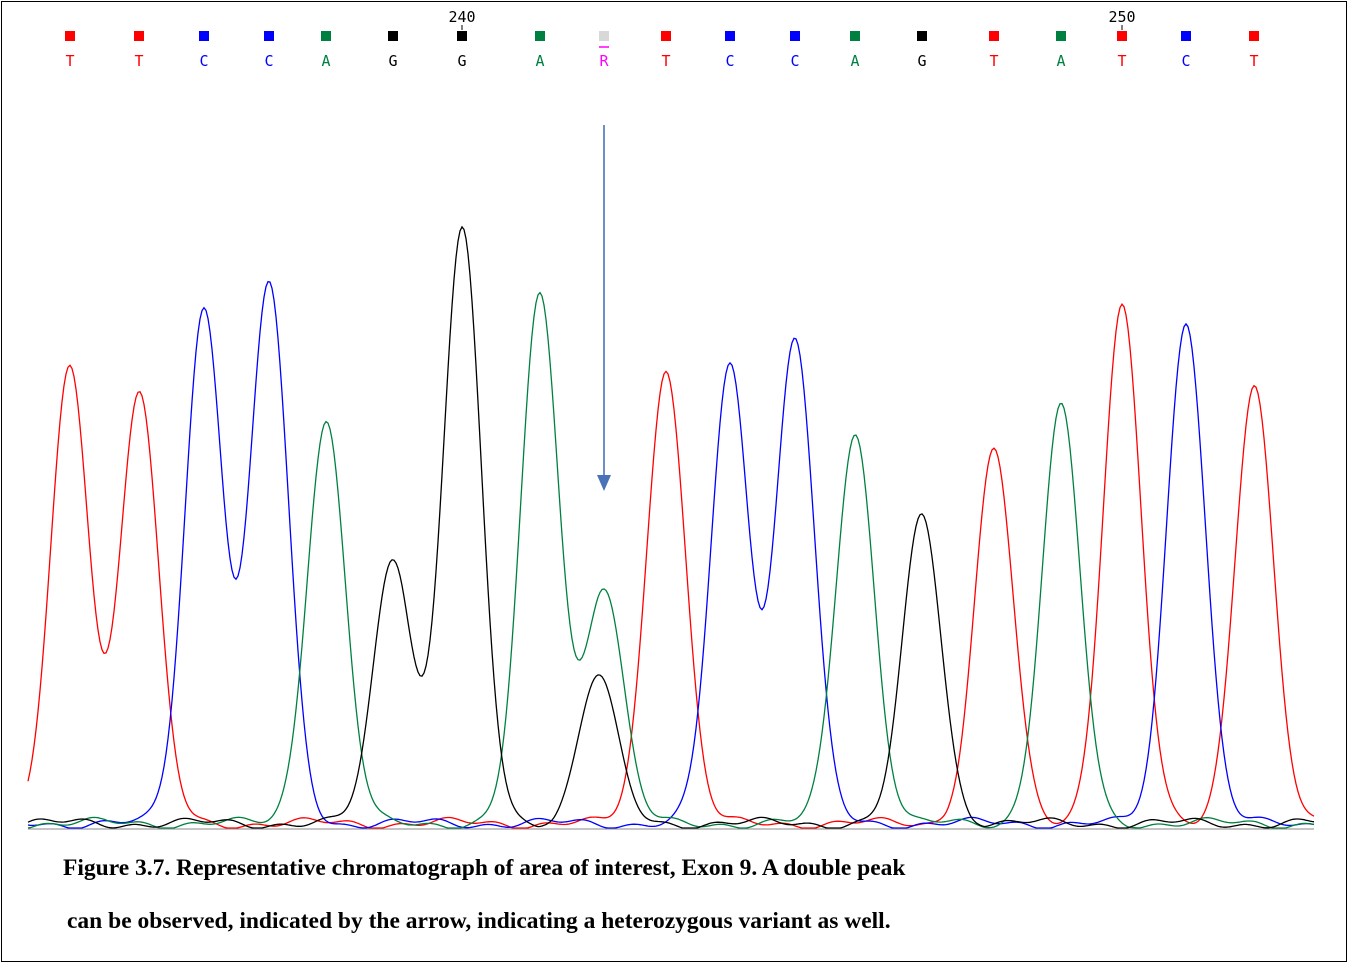  What do you see at coordinates (604, 483) in the screenshot?
I see `arrow-head` at bounding box center [604, 483].